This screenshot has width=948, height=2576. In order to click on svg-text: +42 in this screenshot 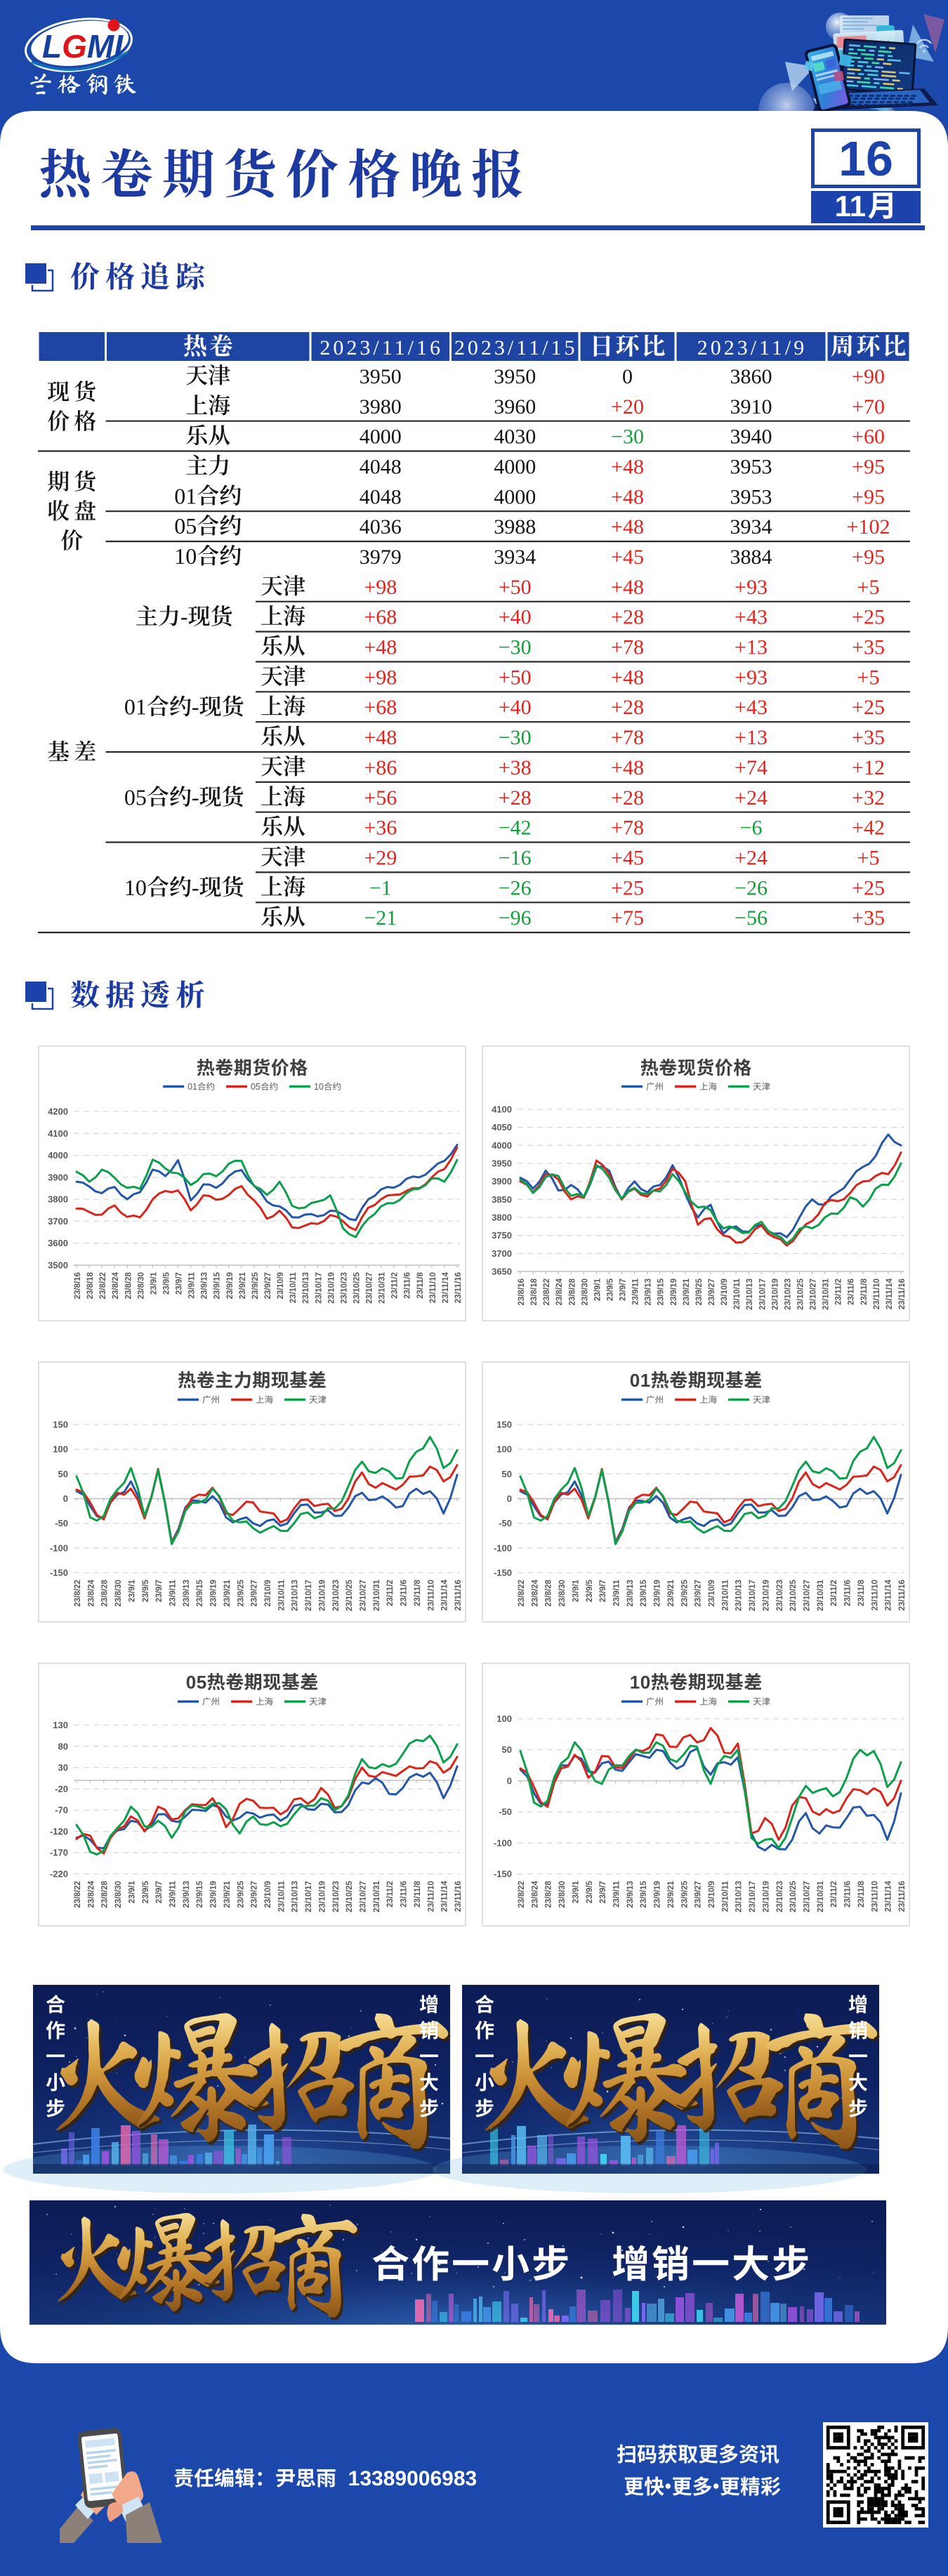, I will do `click(868, 828)`.